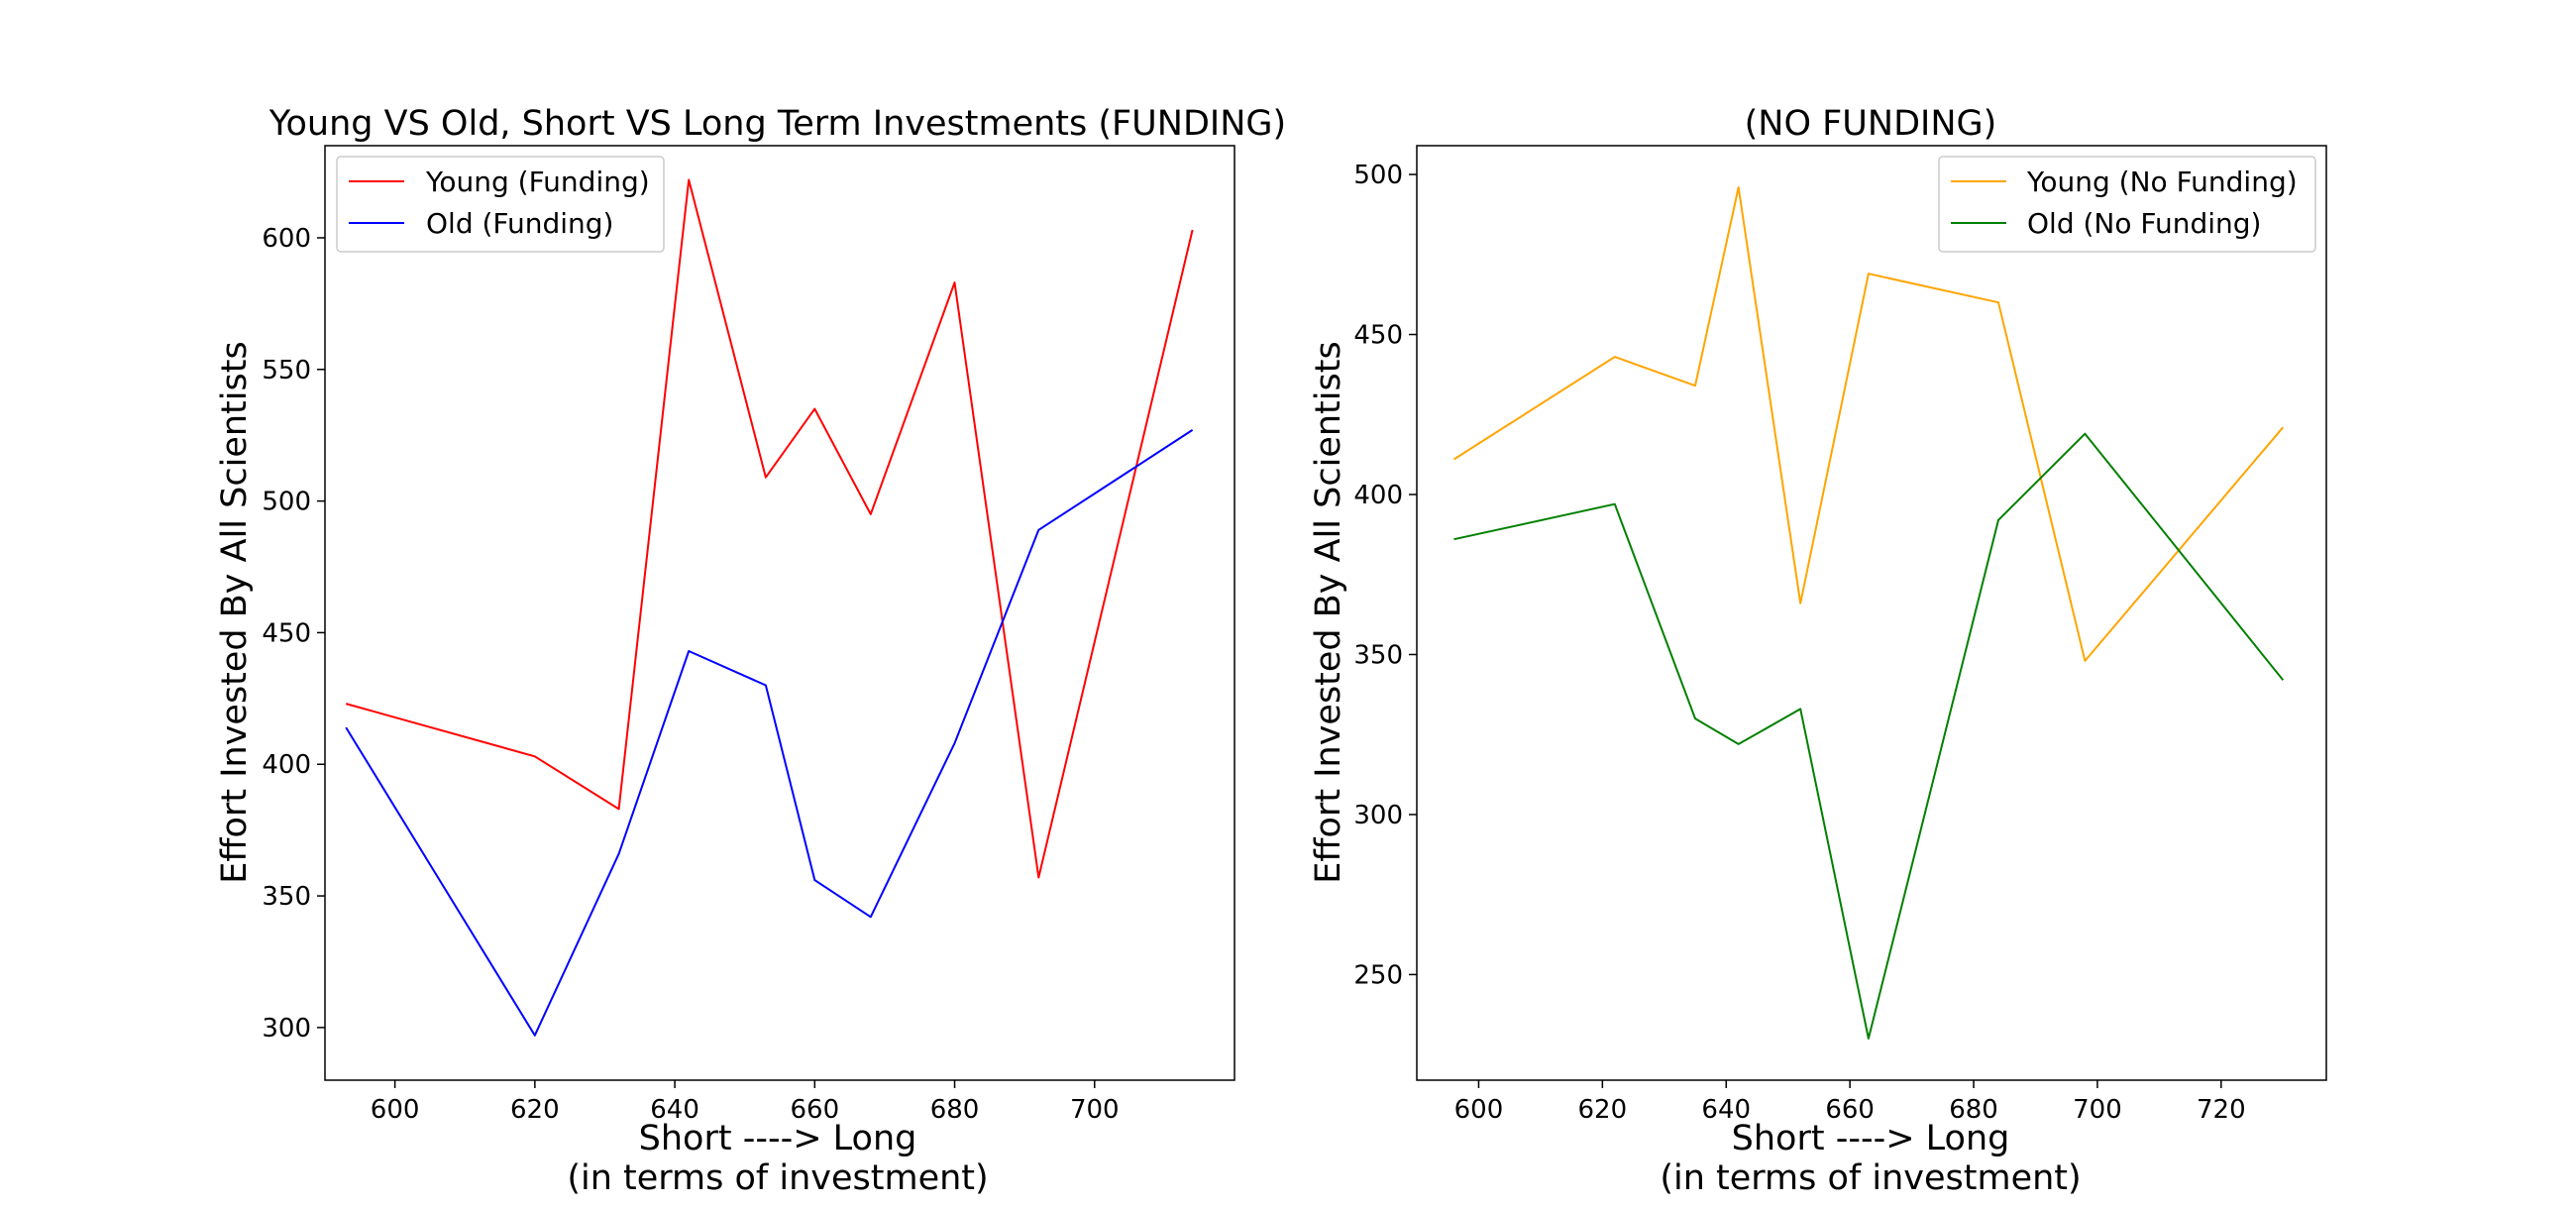 This screenshot has width=2576, height=1209. Describe the element at coordinates (955, 1110) in the screenshot. I see `funding-x-tick-label: 680` at that location.